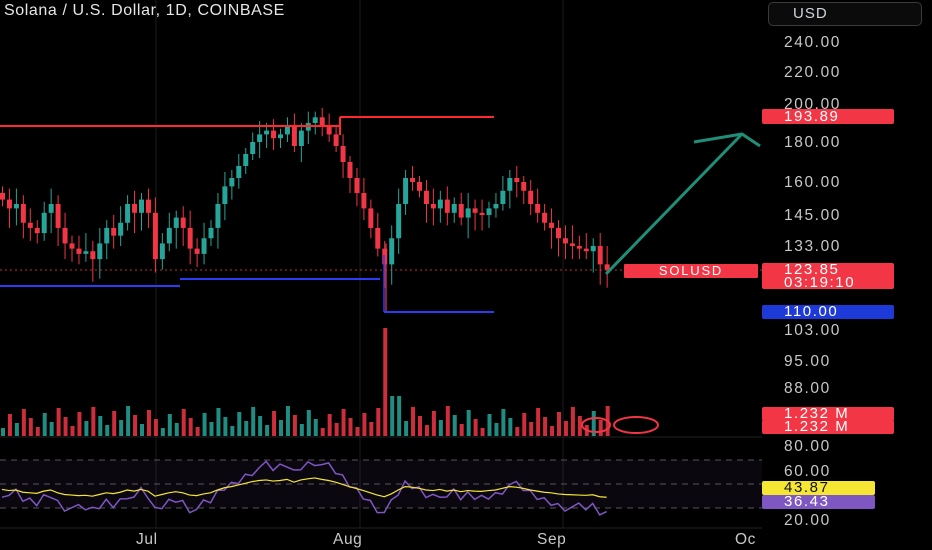 Image resolution: width=932 pixels, height=550 pixels. Describe the element at coordinates (807, 520) in the screenshot. I see `rsi-tick: 20.00` at that location.